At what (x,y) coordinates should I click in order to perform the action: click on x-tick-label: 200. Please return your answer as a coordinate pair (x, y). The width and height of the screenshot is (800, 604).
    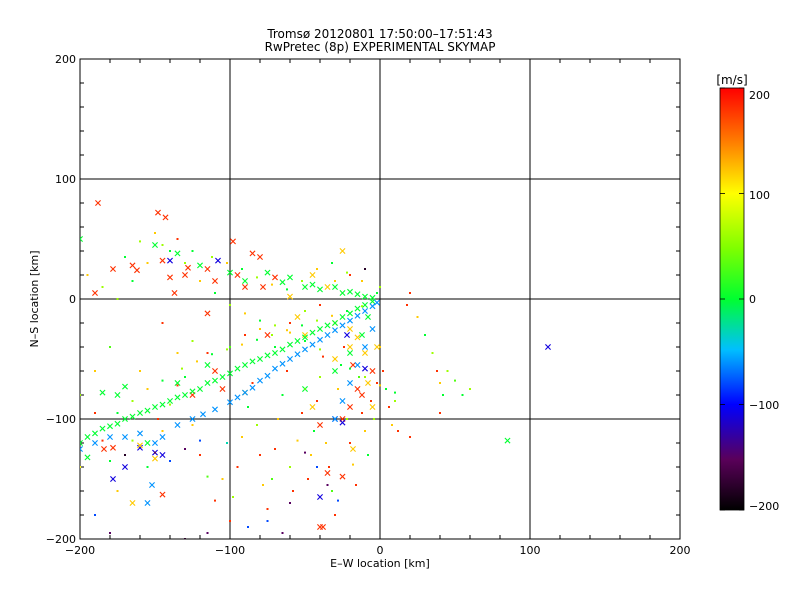
    Looking at the image, I should click on (680, 550).